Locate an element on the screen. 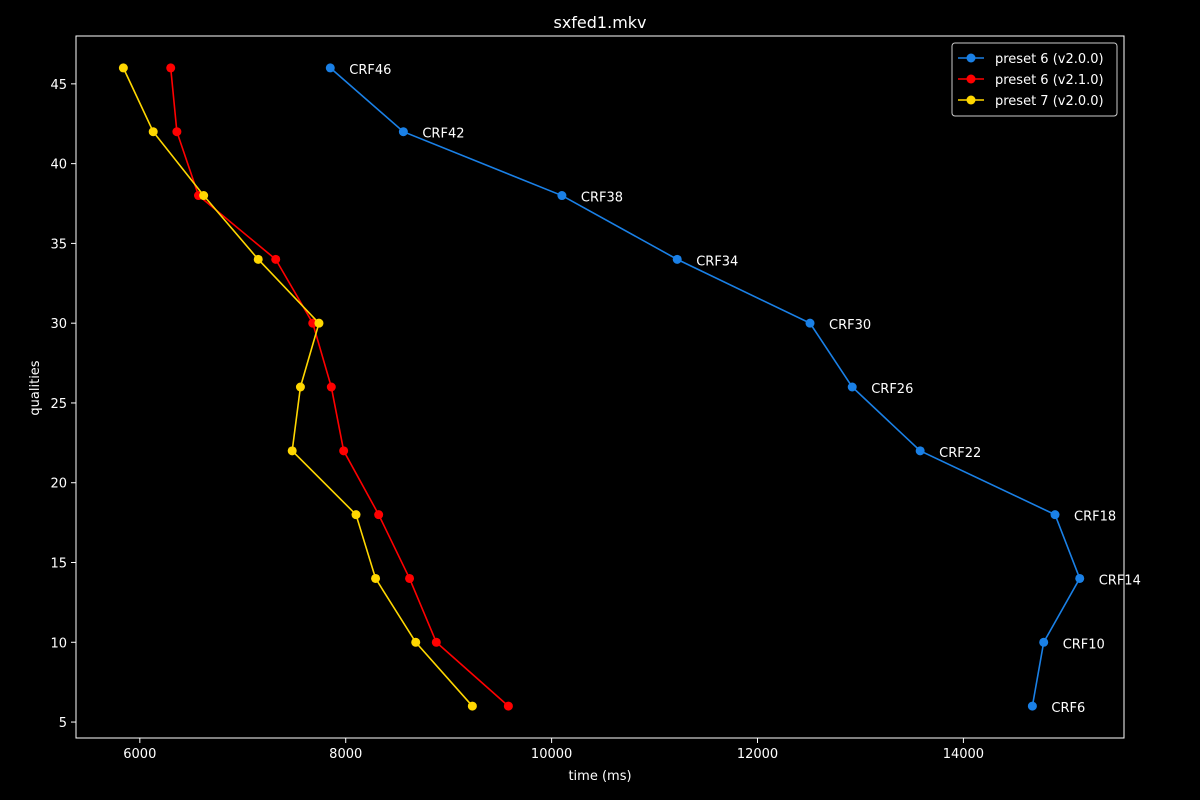  y-tick-label: 25 is located at coordinates (58, 404).